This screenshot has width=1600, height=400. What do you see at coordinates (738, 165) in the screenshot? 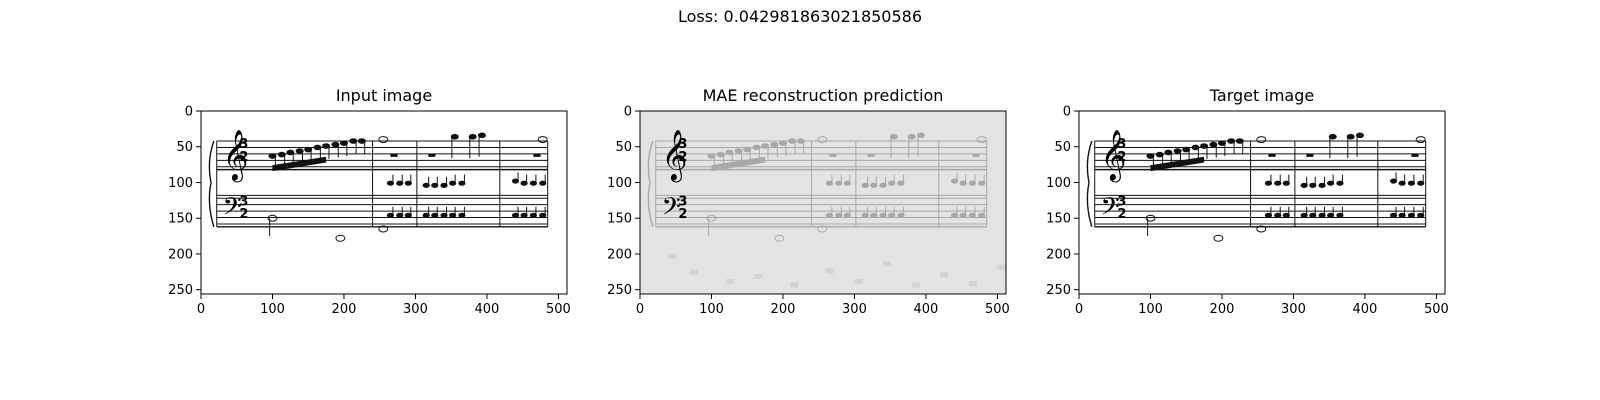
I see `beam` at bounding box center [738, 165].